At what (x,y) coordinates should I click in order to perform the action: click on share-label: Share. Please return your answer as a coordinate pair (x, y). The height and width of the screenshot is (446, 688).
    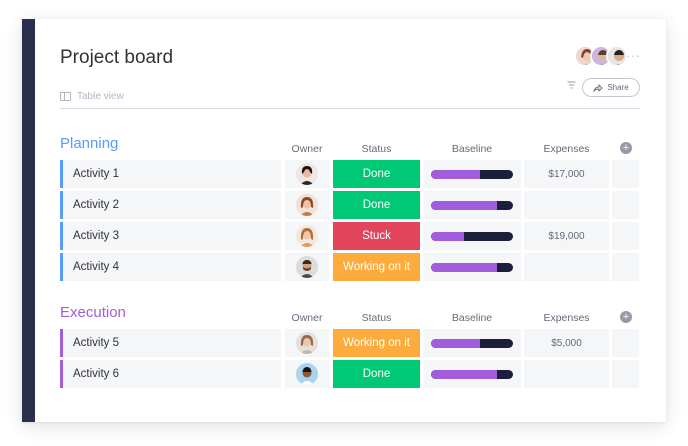
    Looking at the image, I should click on (618, 87).